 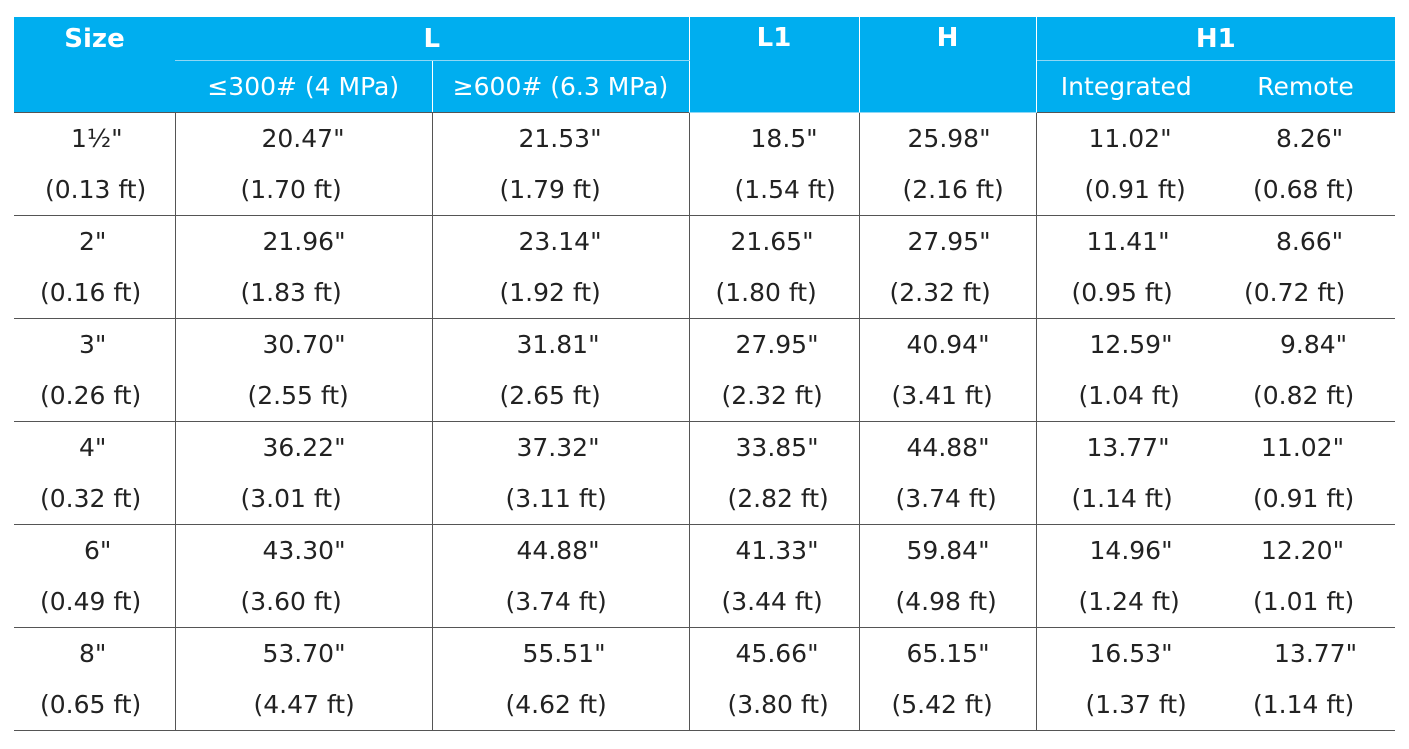 What do you see at coordinates (291, 601) in the screenshot?
I see `cell-ft: (3.60 ft)` at bounding box center [291, 601].